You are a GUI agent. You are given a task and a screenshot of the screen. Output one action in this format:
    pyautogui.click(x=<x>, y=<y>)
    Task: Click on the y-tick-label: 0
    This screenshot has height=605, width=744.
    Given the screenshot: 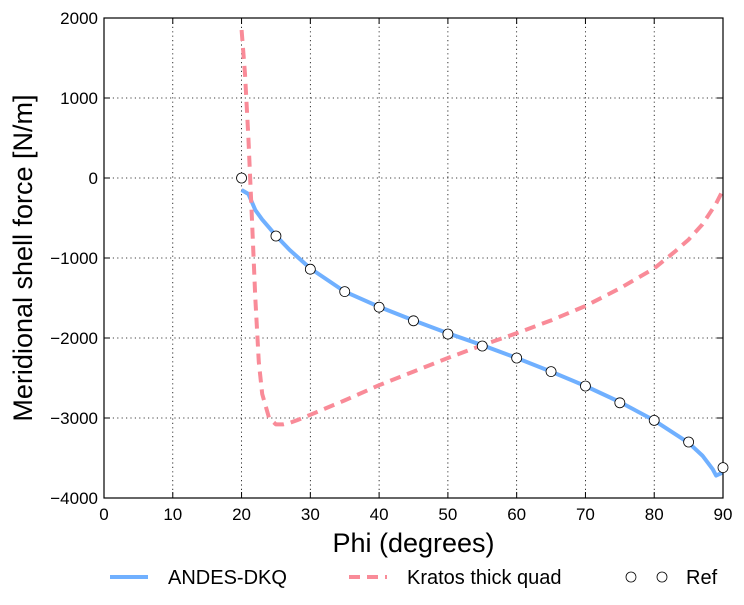 What is the action you would take?
    pyautogui.click(x=93, y=178)
    